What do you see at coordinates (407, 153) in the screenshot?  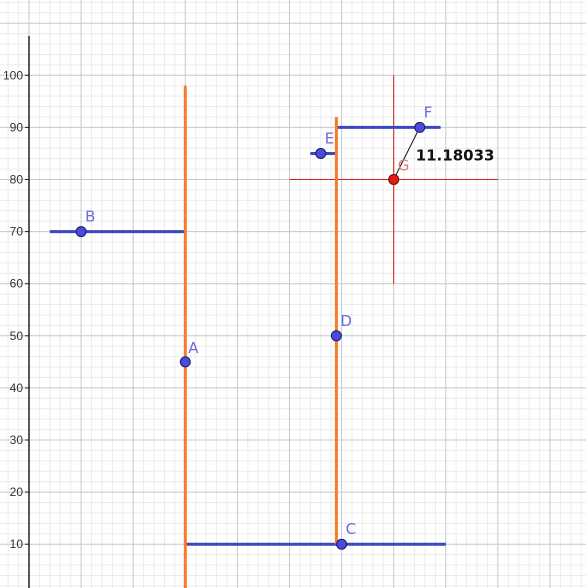 I see `distance-segment-gf` at bounding box center [407, 153].